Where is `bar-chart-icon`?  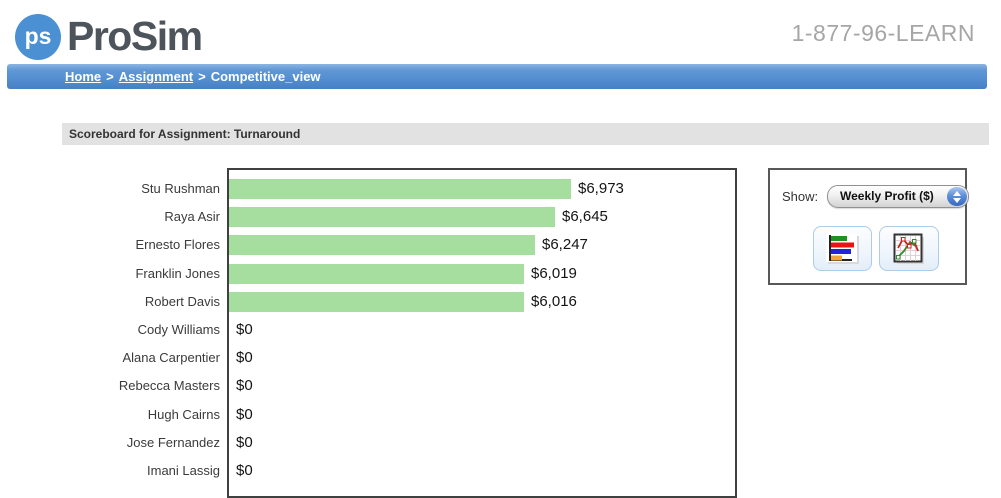
bar-chart-icon is located at coordinates (842, 248).